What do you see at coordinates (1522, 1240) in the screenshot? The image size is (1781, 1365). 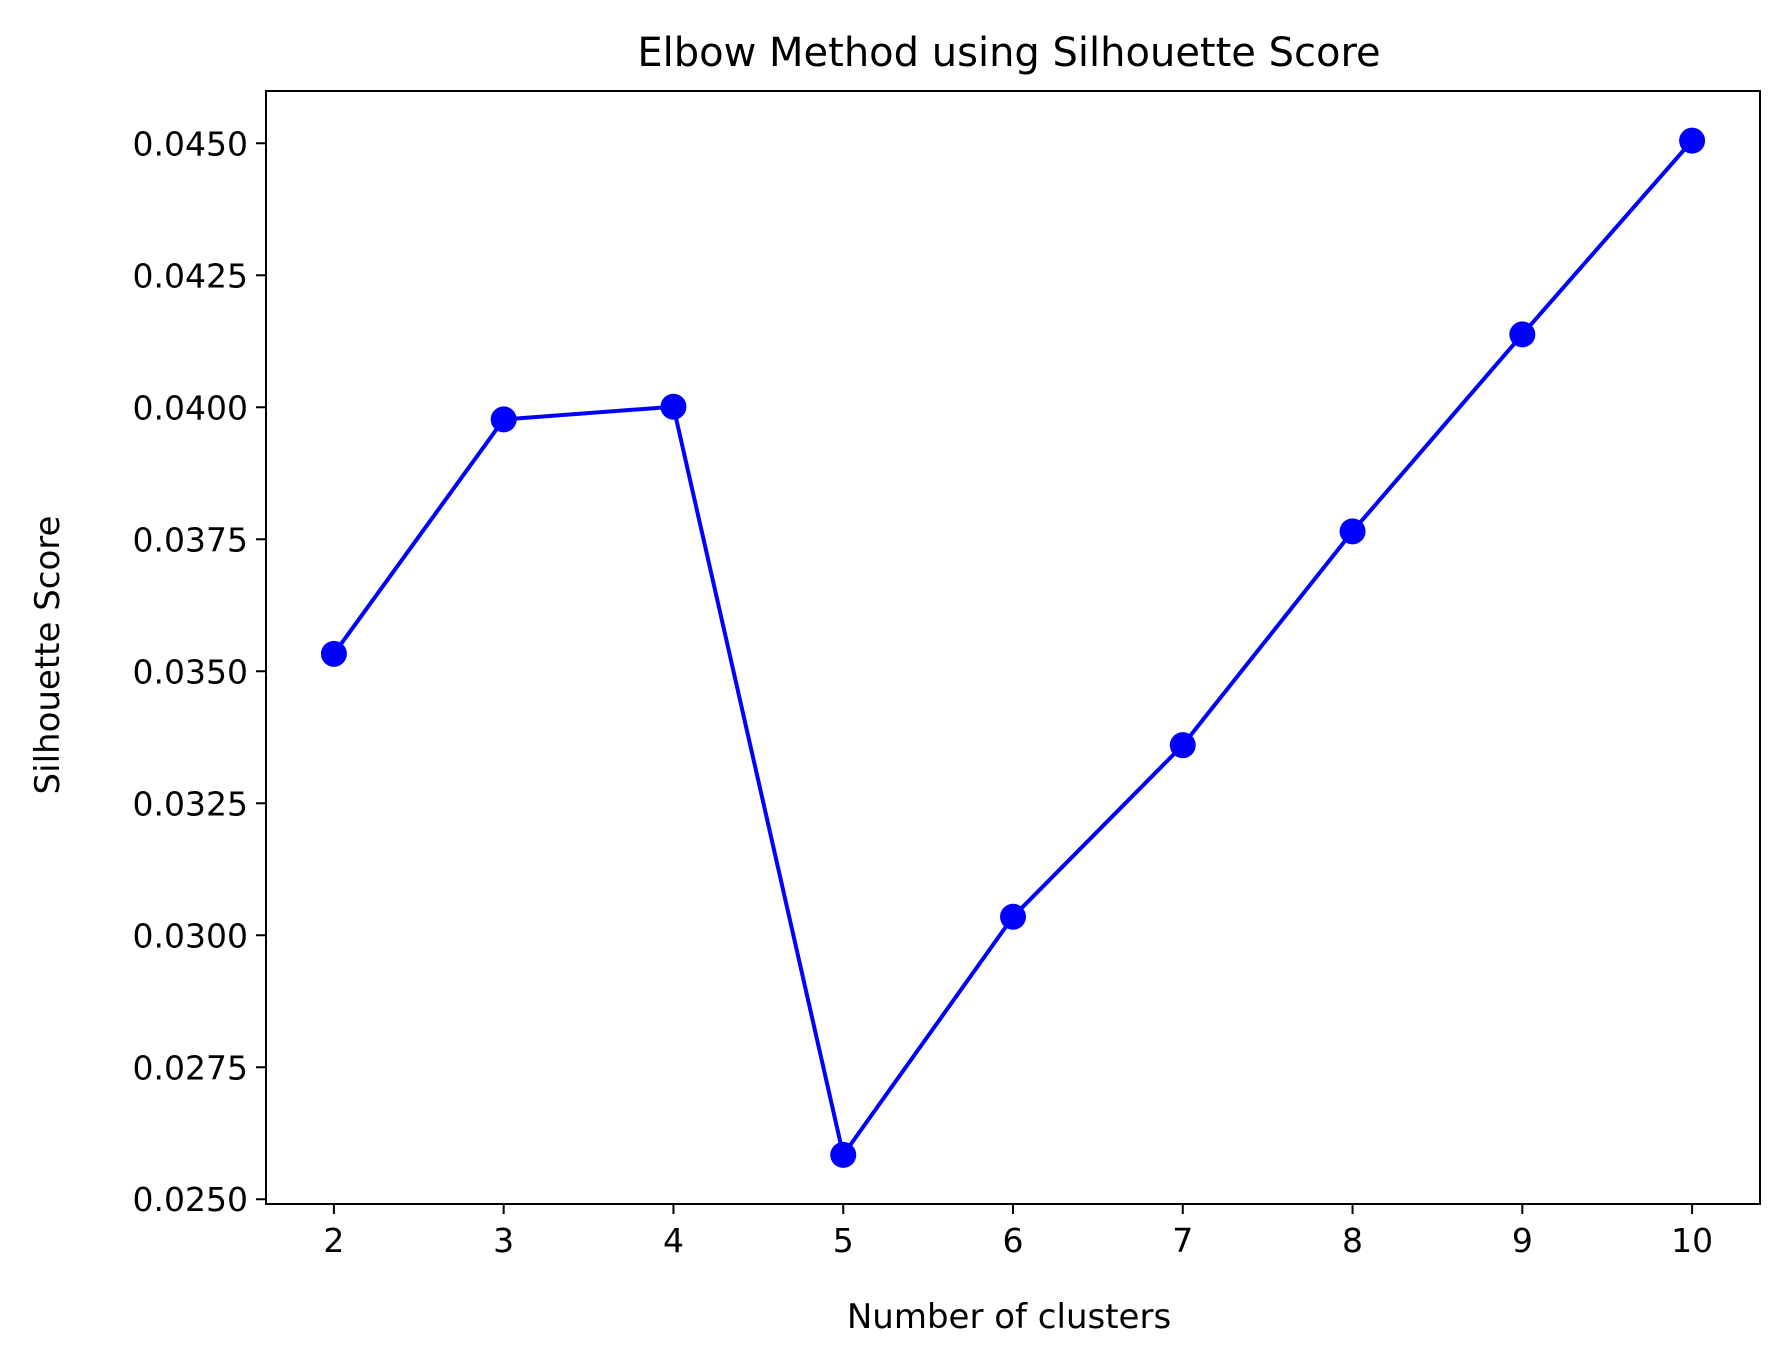 I see `x-tick-label: 9` at bounding box center [1522, 1240].